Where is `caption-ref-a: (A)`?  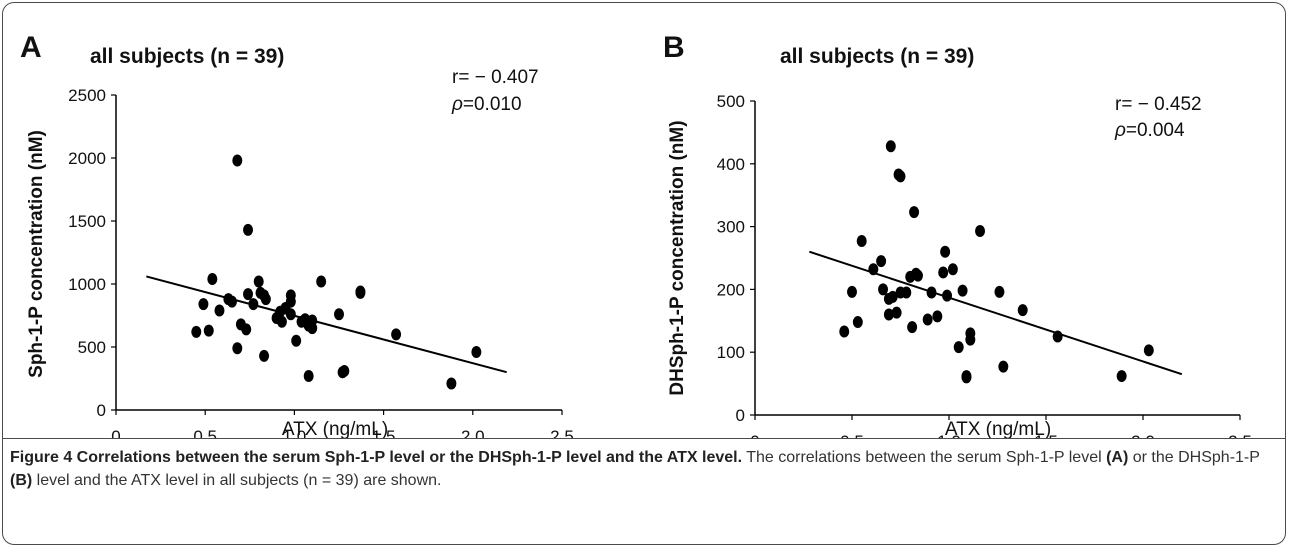 caption-ref-a: (A) is located at coordinates (1117, 457).